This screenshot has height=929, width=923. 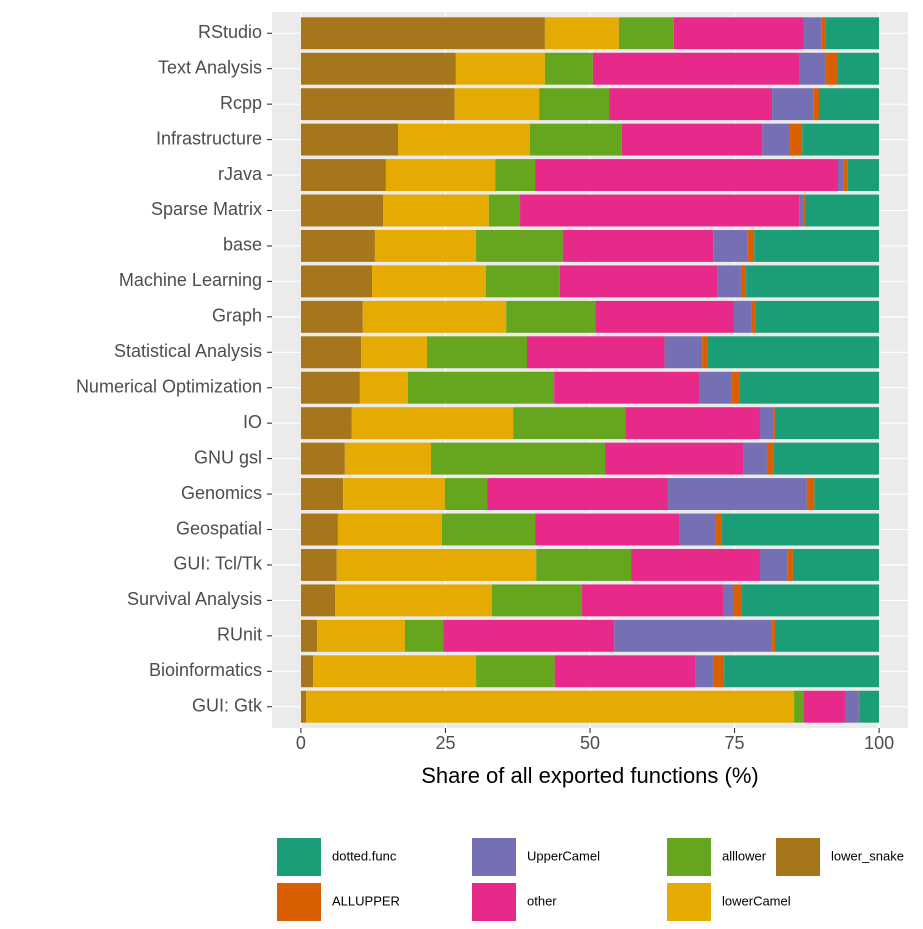 I want to click on x-tick-label: 0, so click(x=301, y=743).